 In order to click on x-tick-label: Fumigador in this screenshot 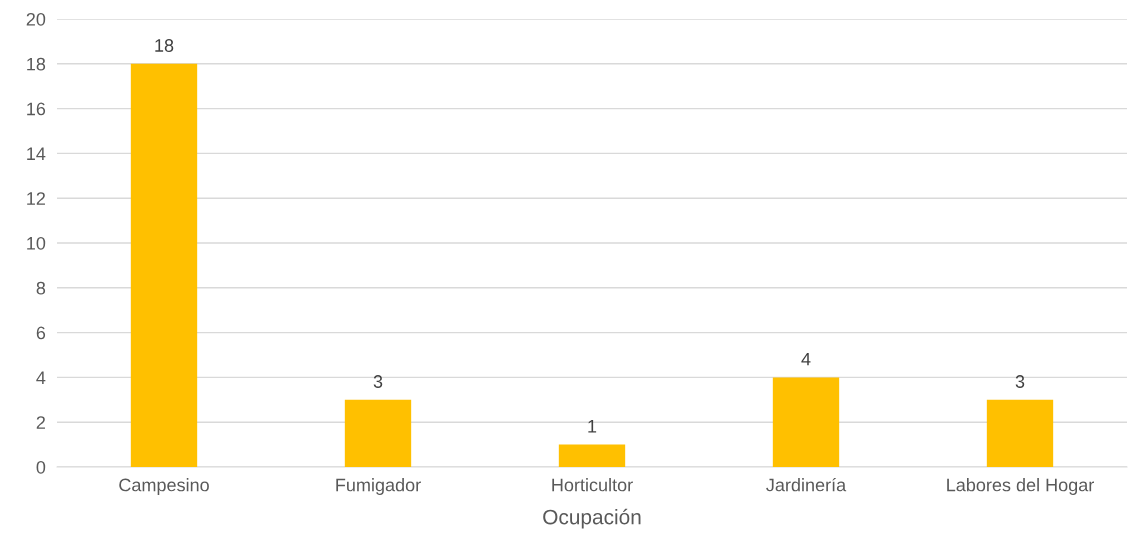, I will do `click(378, 486)`.